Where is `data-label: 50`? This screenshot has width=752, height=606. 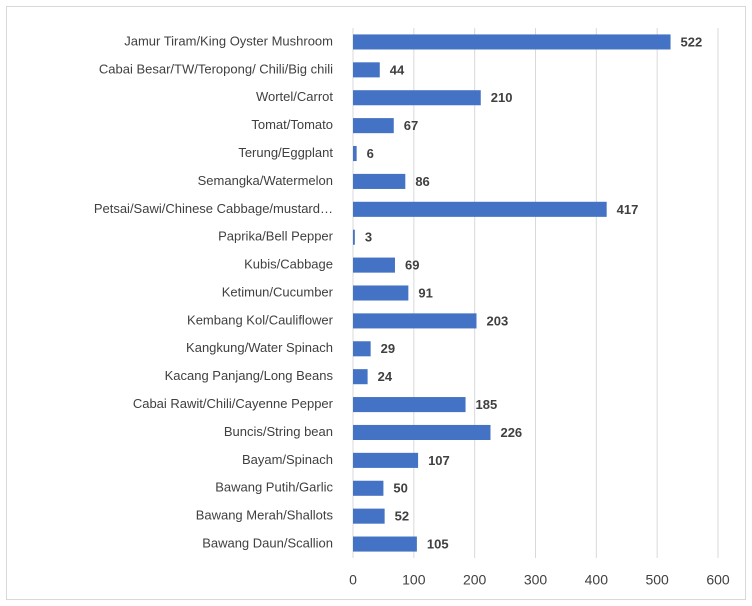
data-label: 50 is located at coordinates (400, 488).